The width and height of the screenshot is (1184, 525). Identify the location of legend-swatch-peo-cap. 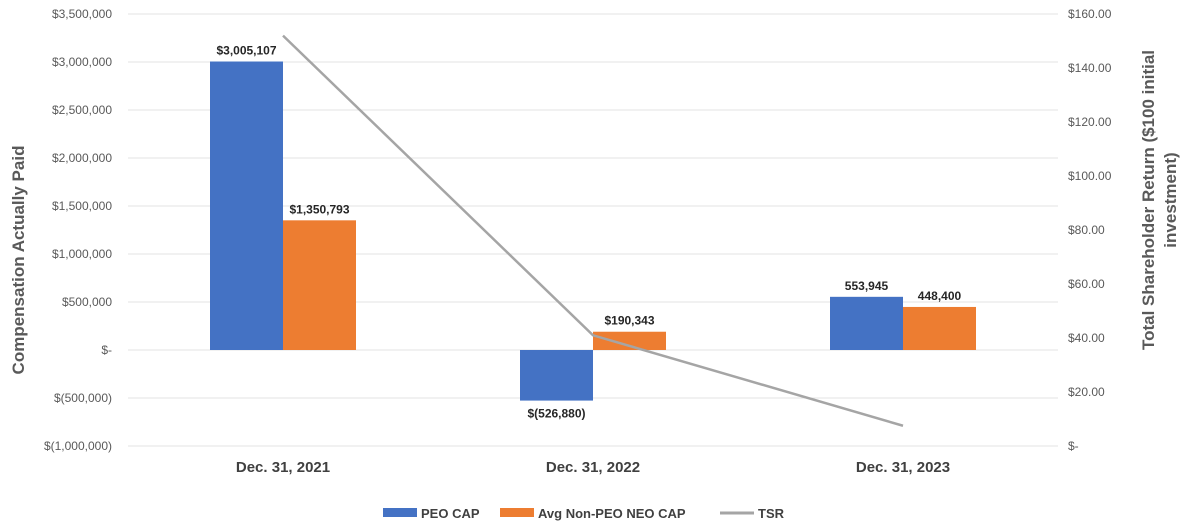
(400, 512).